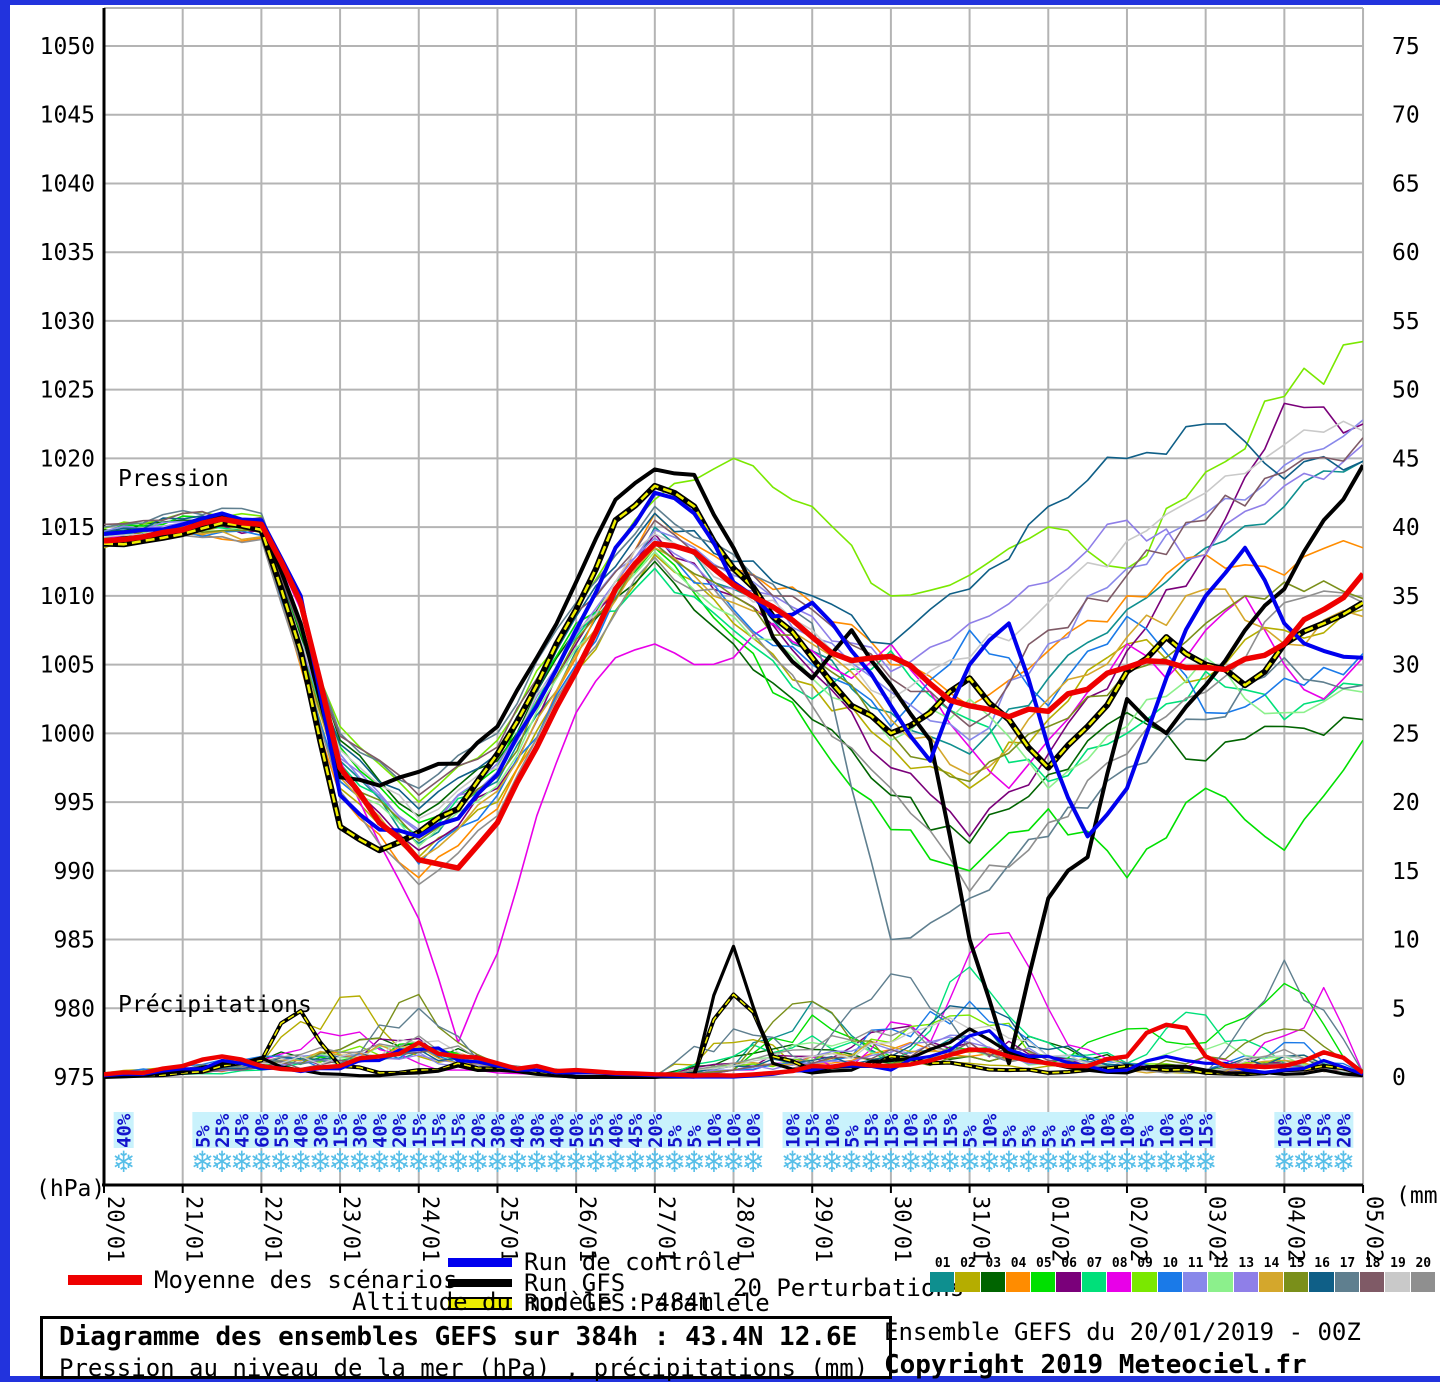 This screenshot has height=1382, width=1440. I want to click on pressure-axis-unit: (hPa), so click(70, 1189).